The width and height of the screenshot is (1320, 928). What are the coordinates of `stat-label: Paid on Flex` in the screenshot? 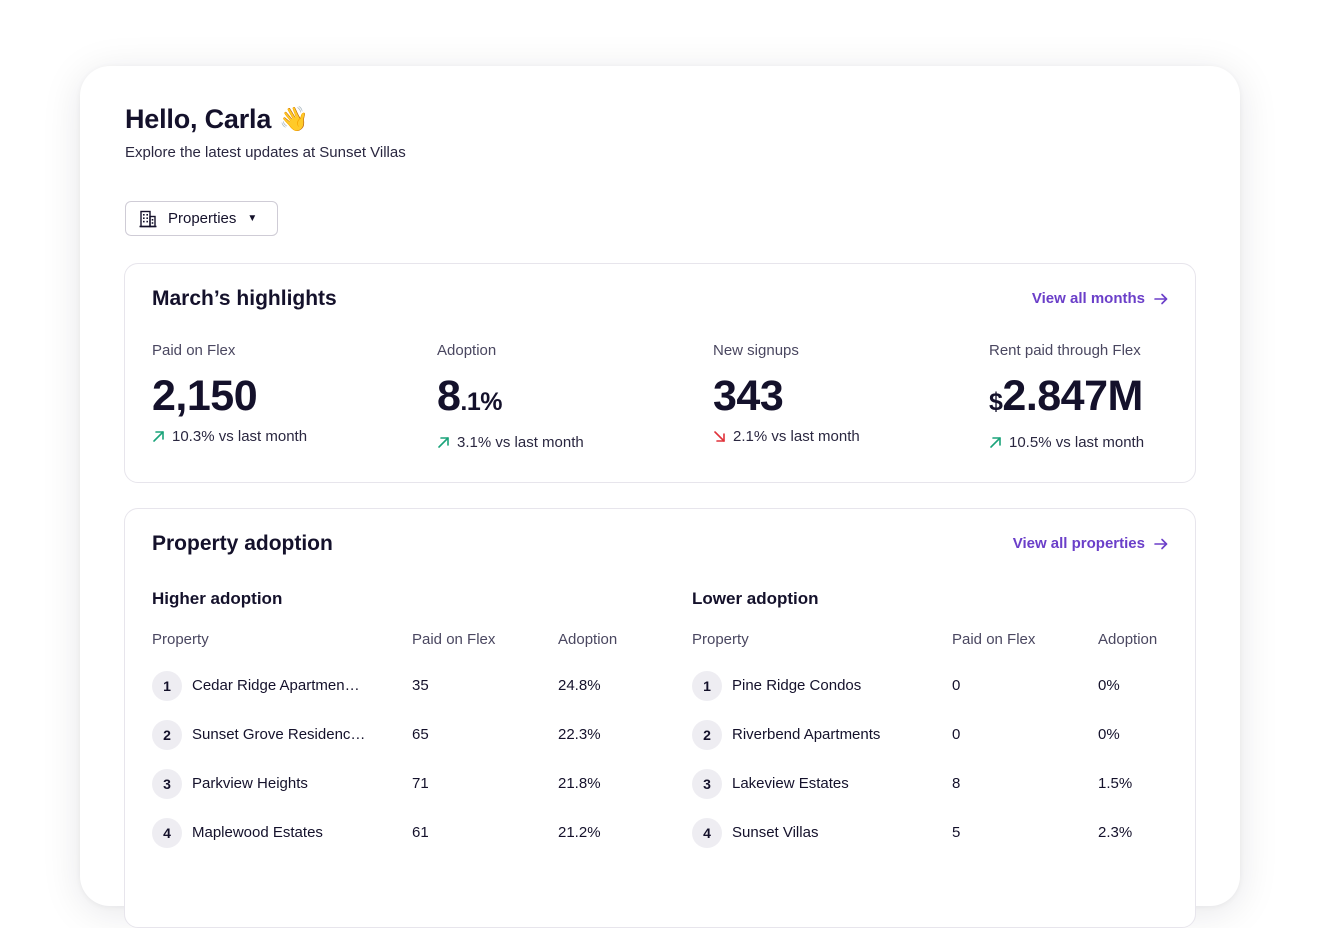 It's located at (194, 350).